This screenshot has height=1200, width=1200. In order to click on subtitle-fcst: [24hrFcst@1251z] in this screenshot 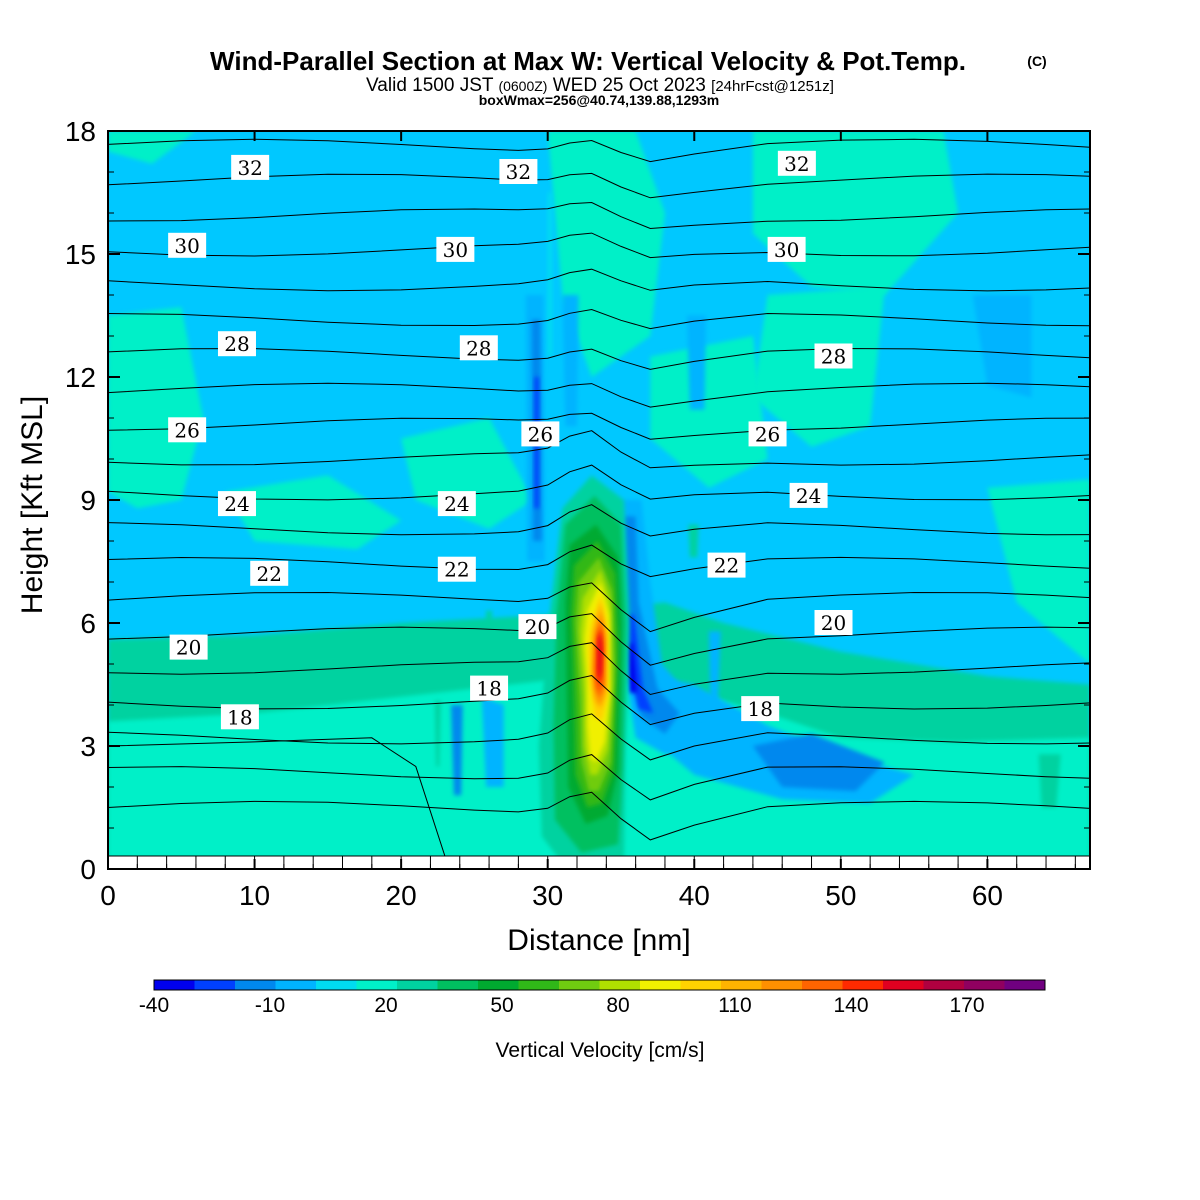, I will do `click(772, 86)`.